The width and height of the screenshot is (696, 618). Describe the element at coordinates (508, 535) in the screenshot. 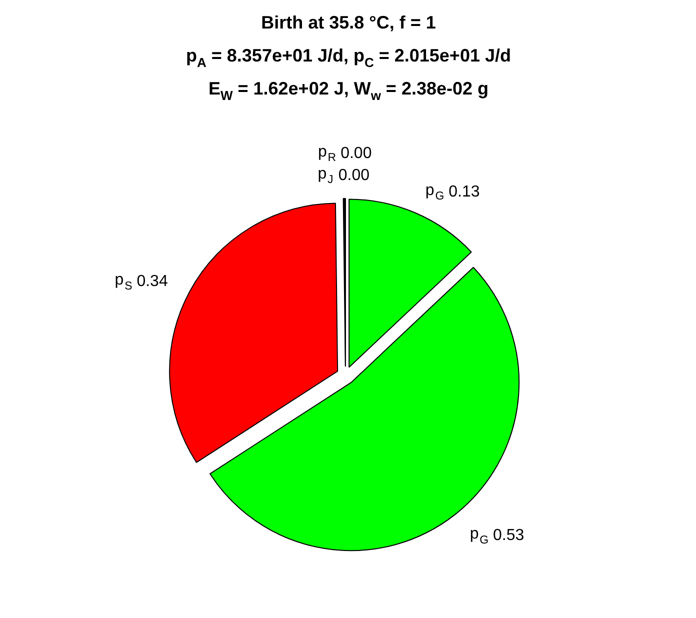

I see `data-label: 0.53` at that location.